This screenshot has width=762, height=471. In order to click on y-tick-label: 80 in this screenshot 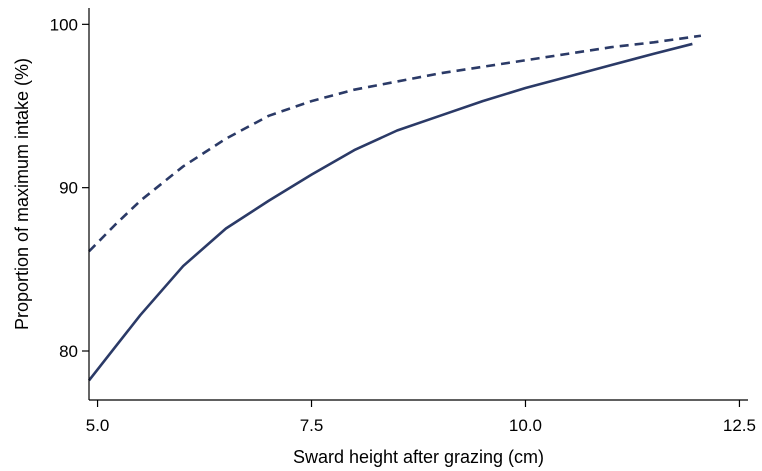, I will do `click(68, 351)`.